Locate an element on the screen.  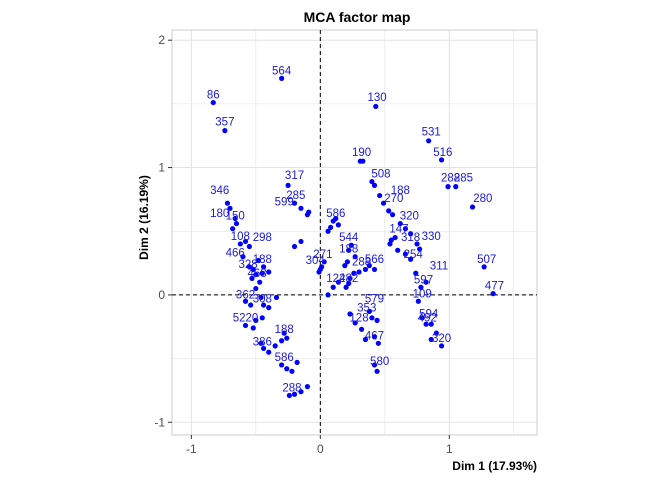
overlapping-point-label: 566 is located at coordinates (374, 260).